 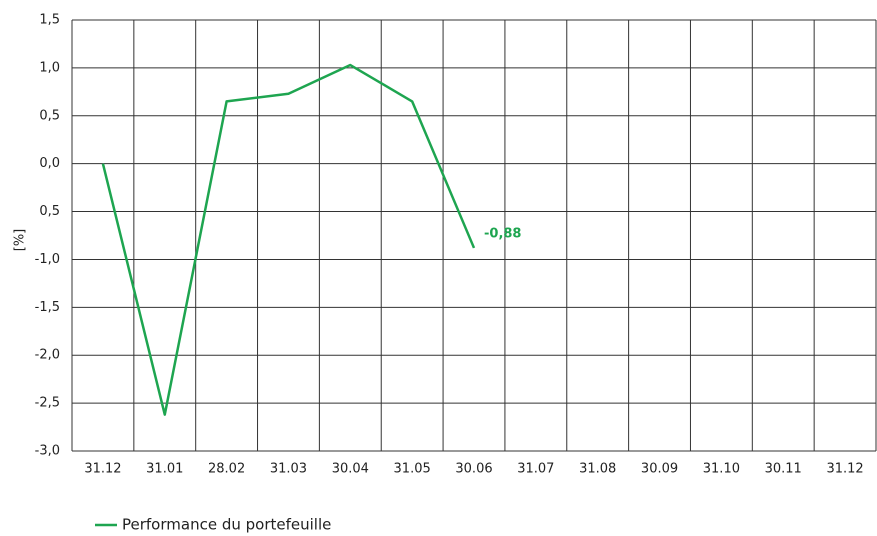 What do you see at coordinates (350, 469) in the screenshot?
I see `x-tick-label: 30.04` at bounding box center [350, 469].